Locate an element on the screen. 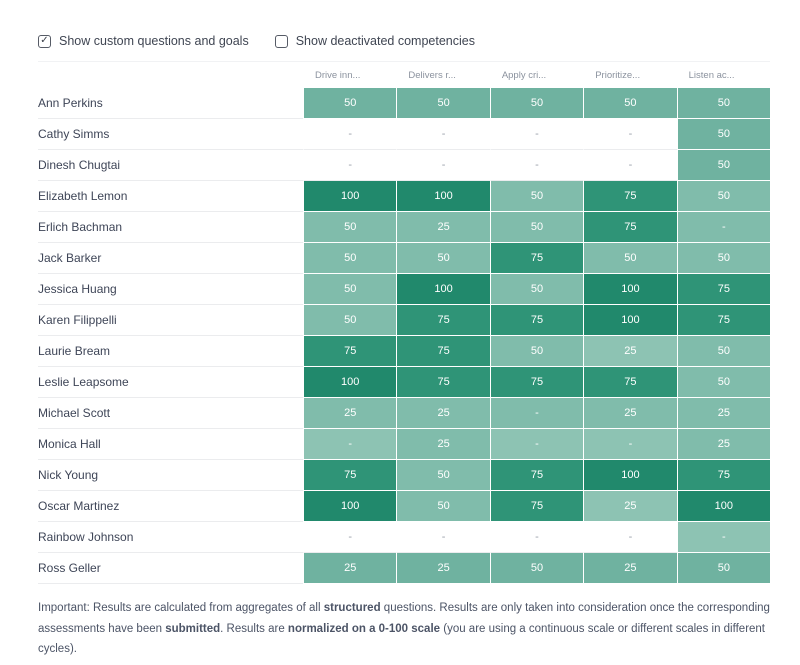 The height and width of the screenshot is (665, 800). row-name: Ross Geller is located at coordinates (170, 568).